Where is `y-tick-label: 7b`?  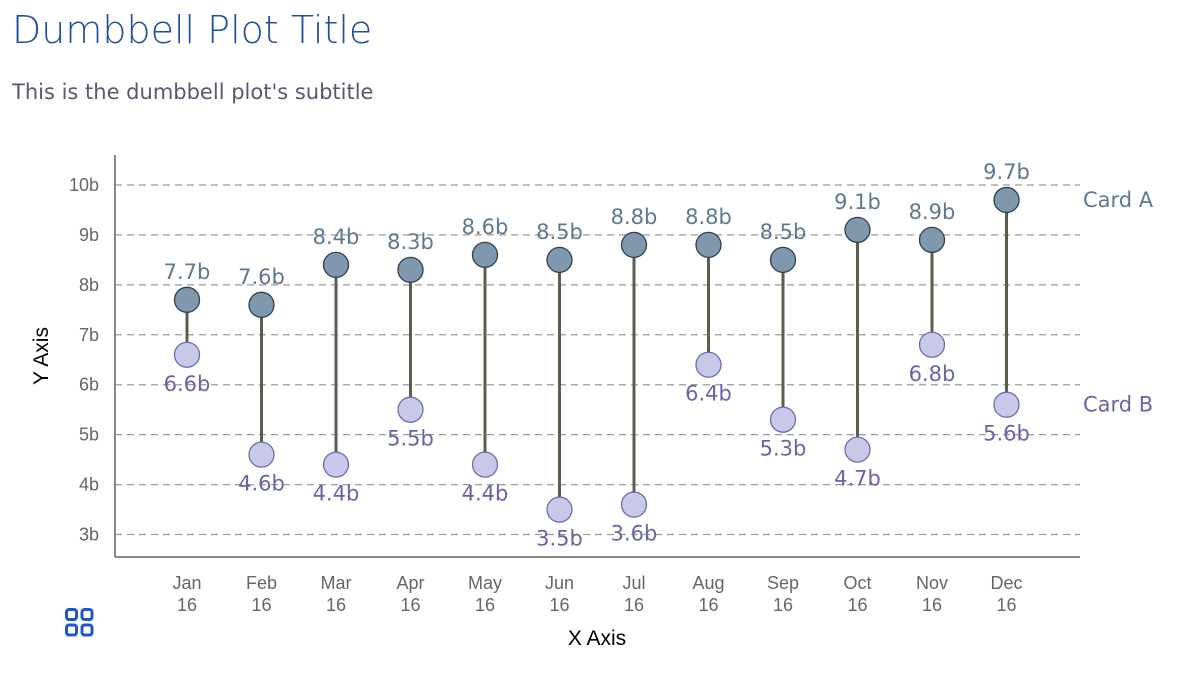
y-tick-label: 7b is located at coordinates (89, 335).